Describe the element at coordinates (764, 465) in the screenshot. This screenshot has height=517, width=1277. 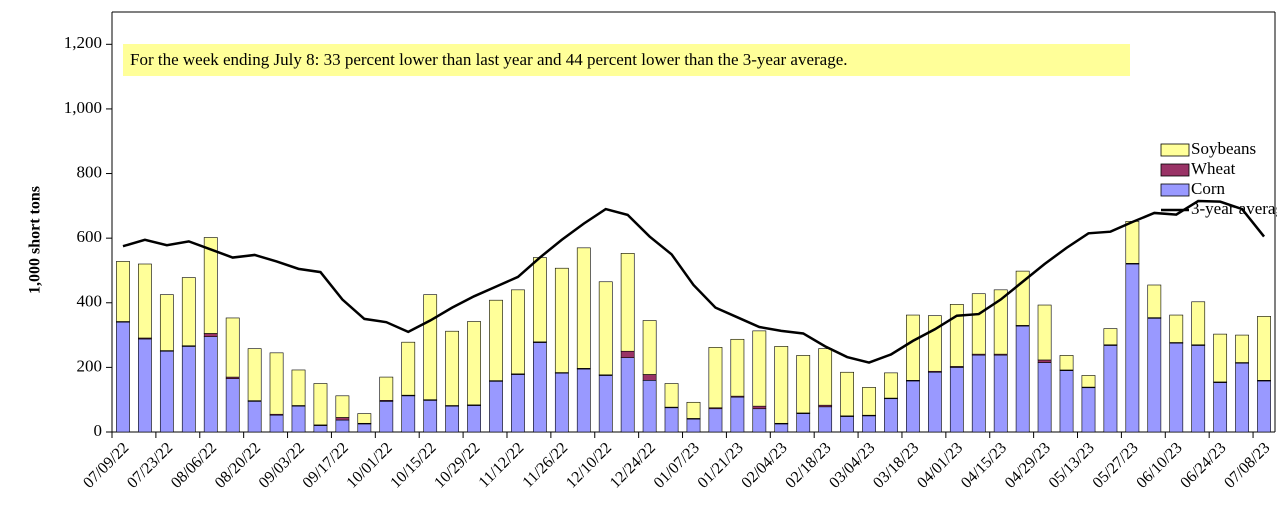
I see `x-tick-label: 02/04/23` at that location.